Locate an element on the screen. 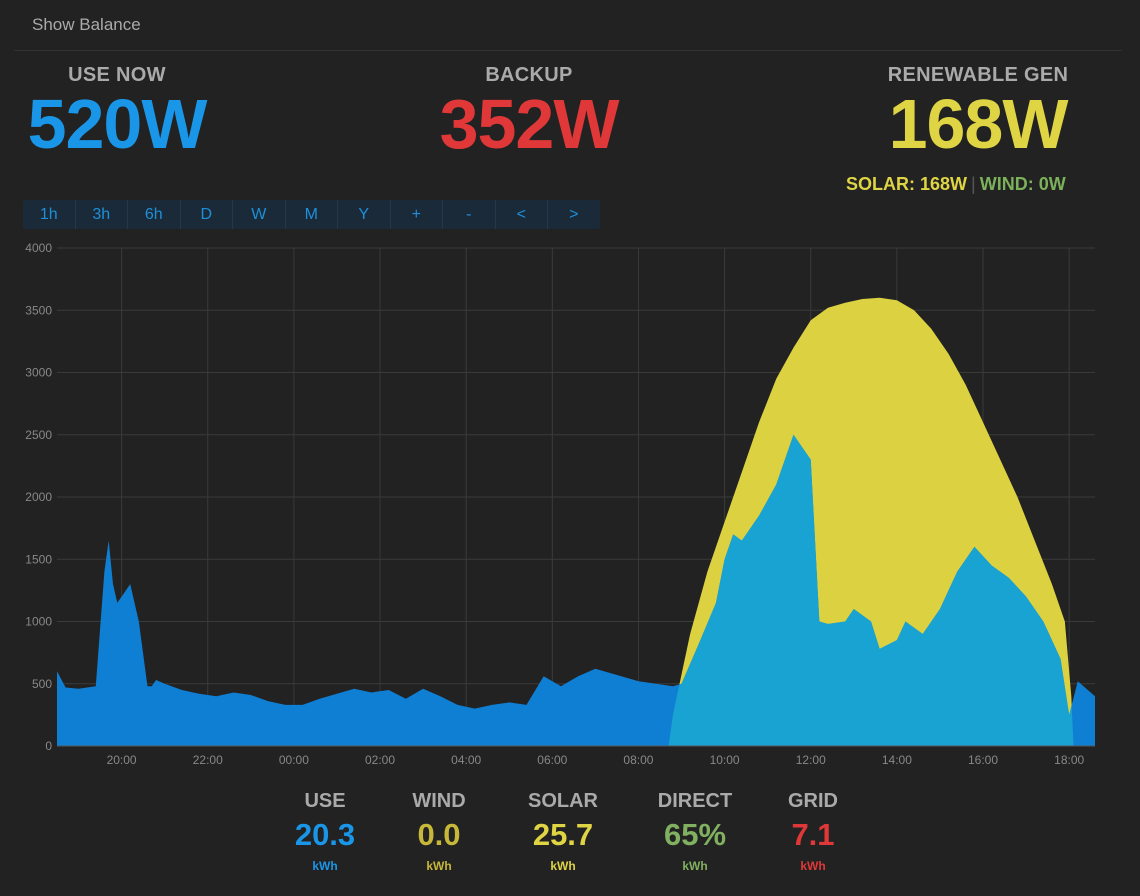  renewable-gen-stat: RENEWABLE GEN 168W is located at coordinates (978, 111).